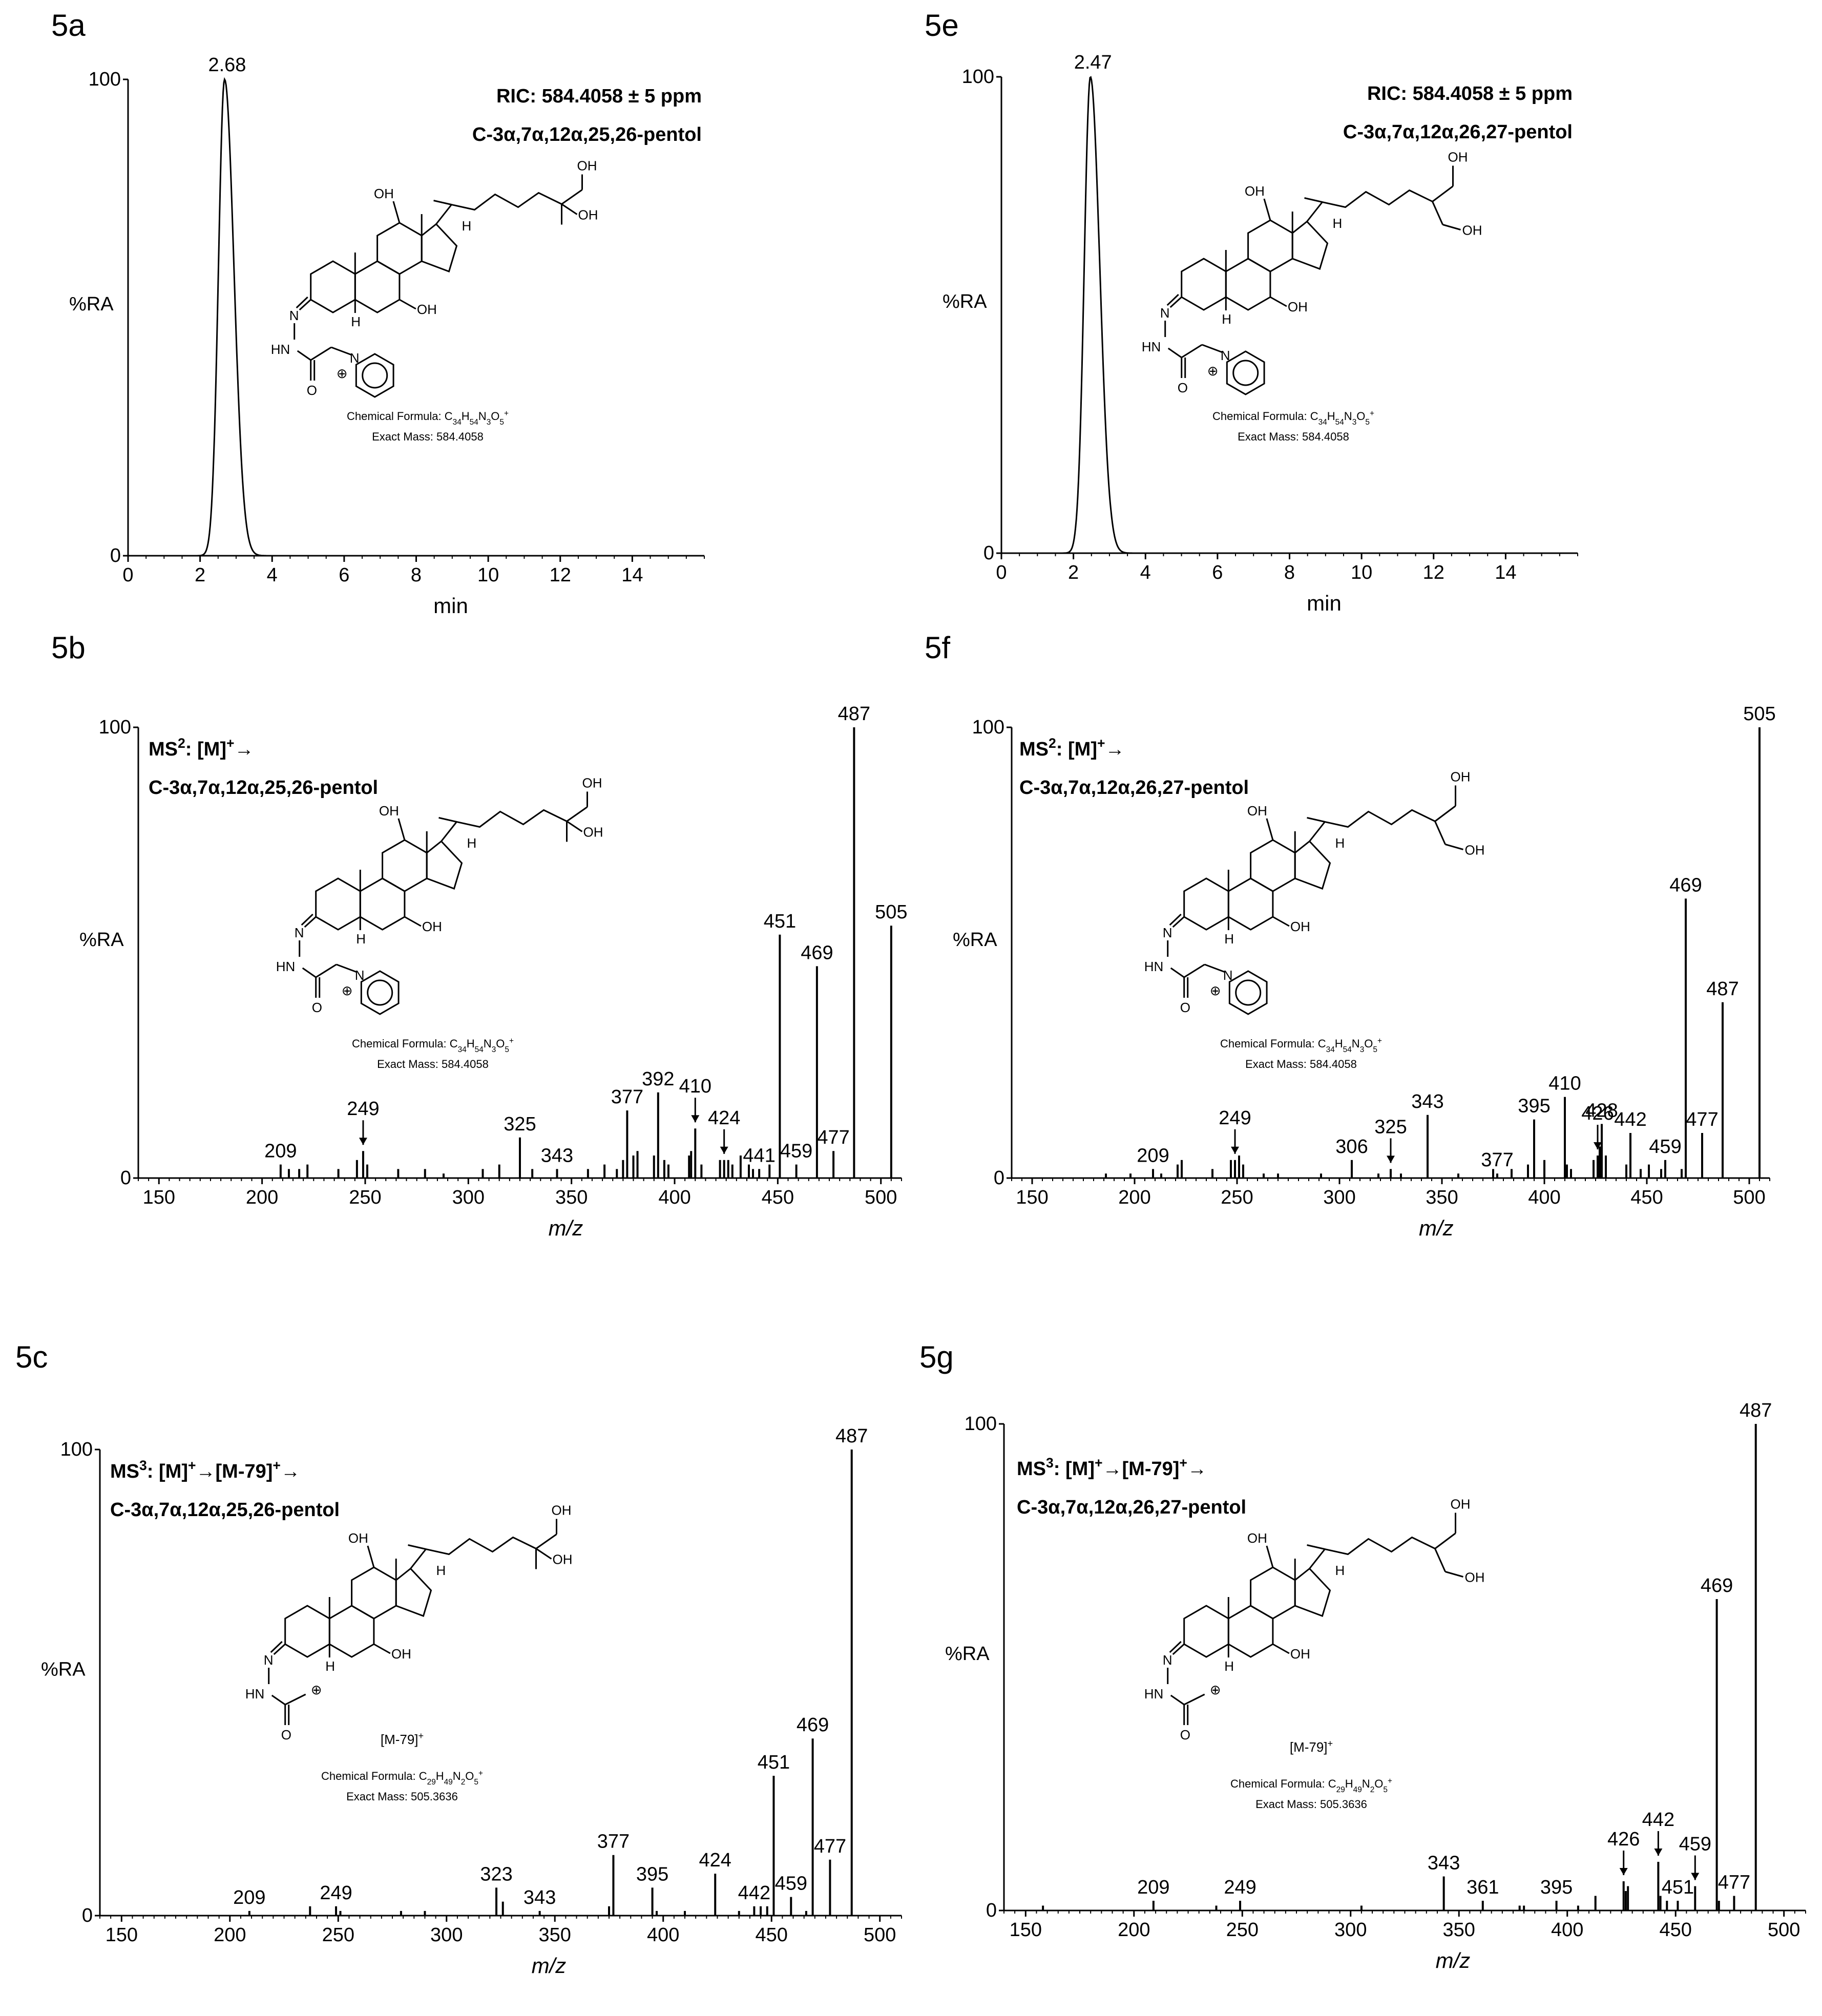 This screenshot has width=1822, height=2016. What do you see at coordinates (1390, 1127) in the screenshot?
I see `peak-label-325: 325` at bounding box center [1390, 1127].